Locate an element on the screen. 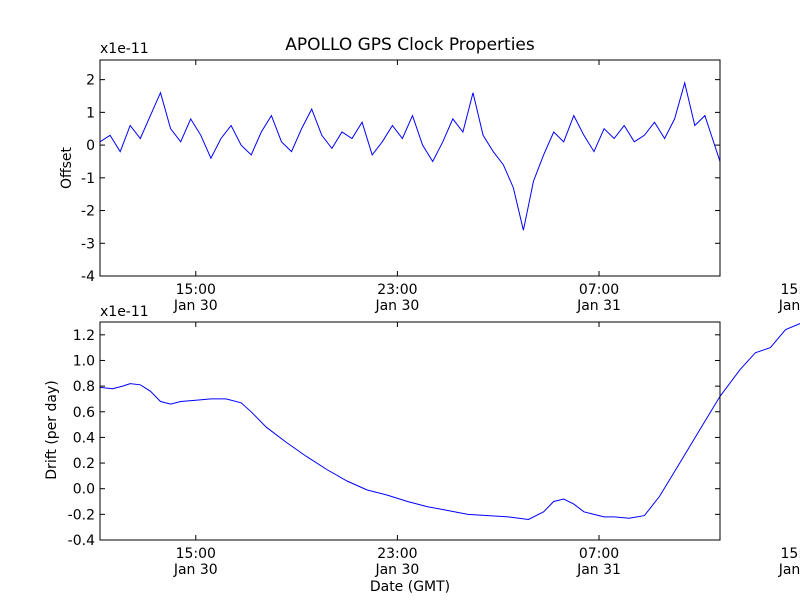  drift-y-tick-label: 1.0 is located at coordinates (84, 361).